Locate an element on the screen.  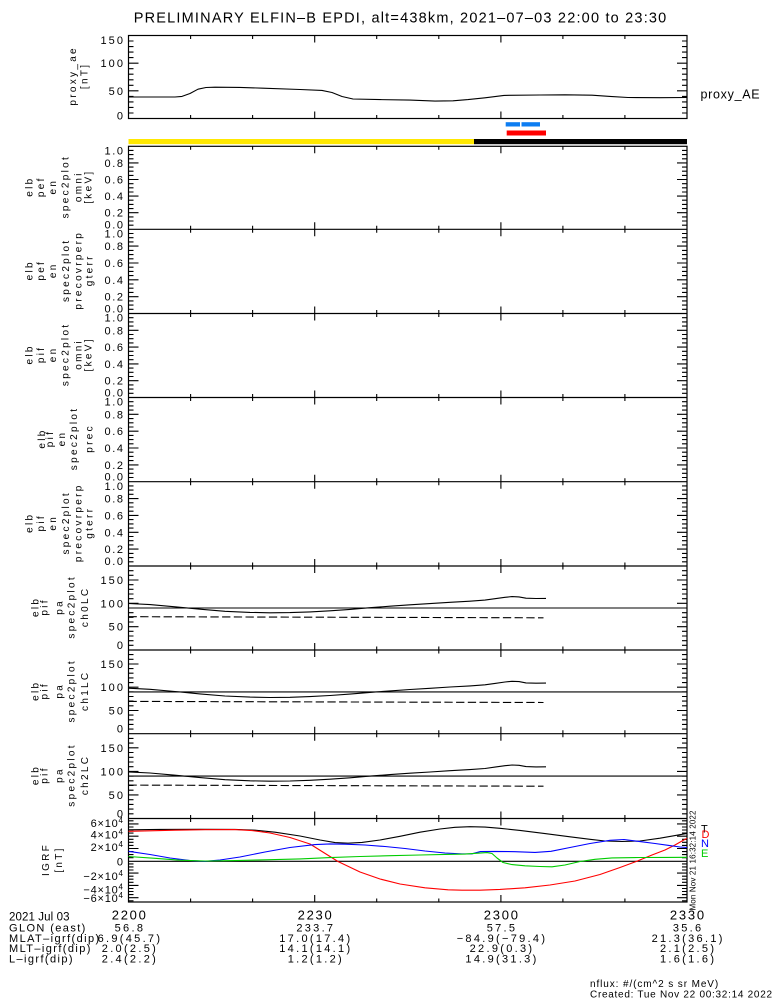
svg-text:Created: Tue Nov 22 00:32:14 2: Created: Tue Nov 22 00:32:14 2022 is located at coordinates (681, 994).